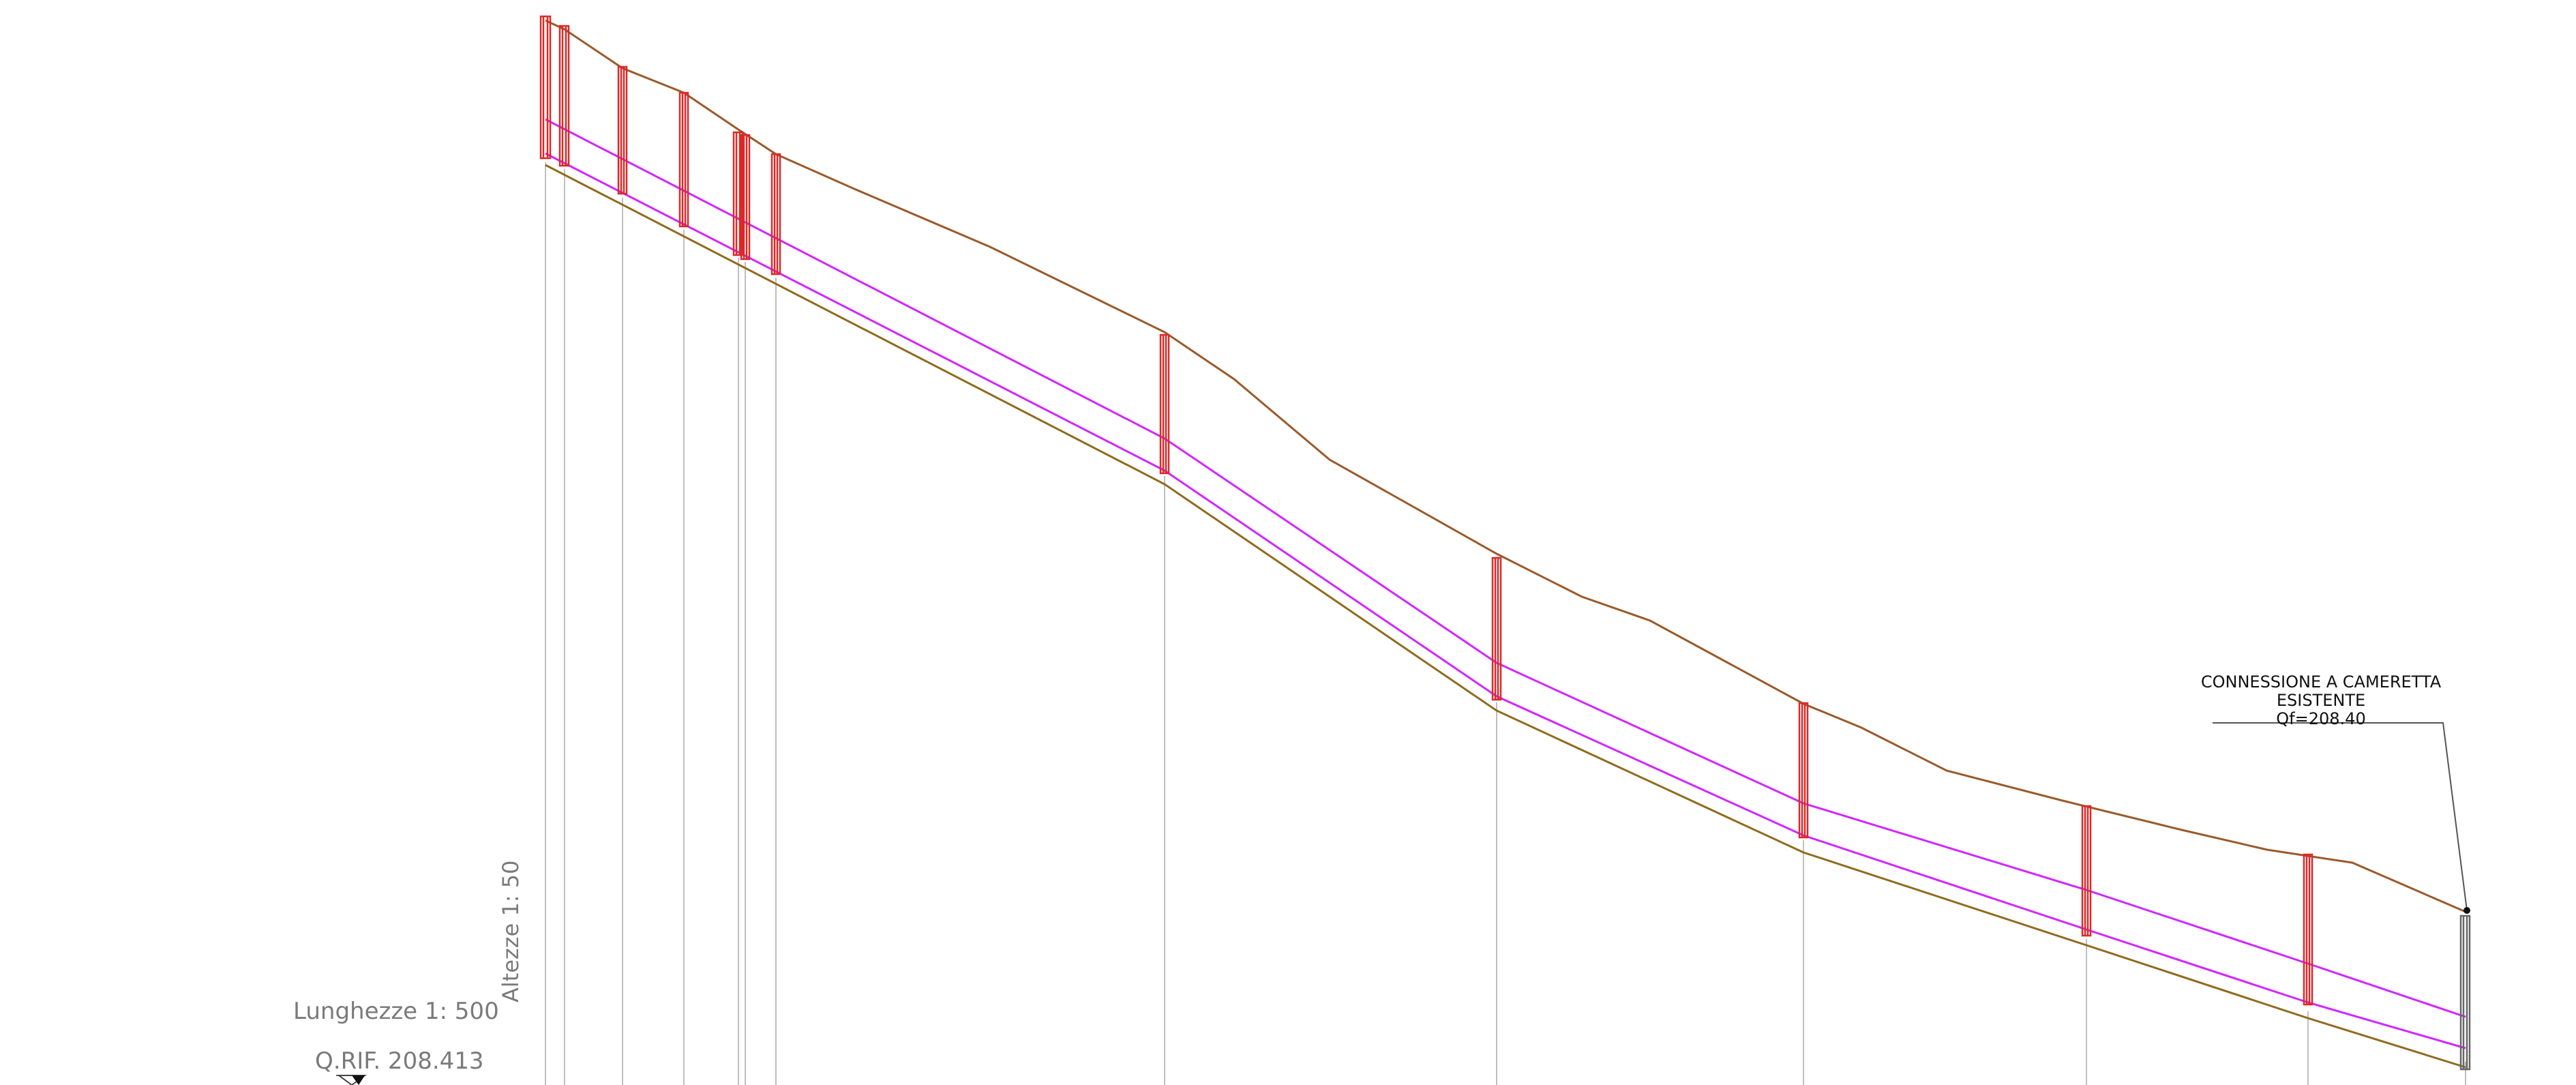 The width and height of the screenshot is (2576, 1085). I want to click on reference-elevation-label: Q.RIF. 208.413, so click(399, 1061).